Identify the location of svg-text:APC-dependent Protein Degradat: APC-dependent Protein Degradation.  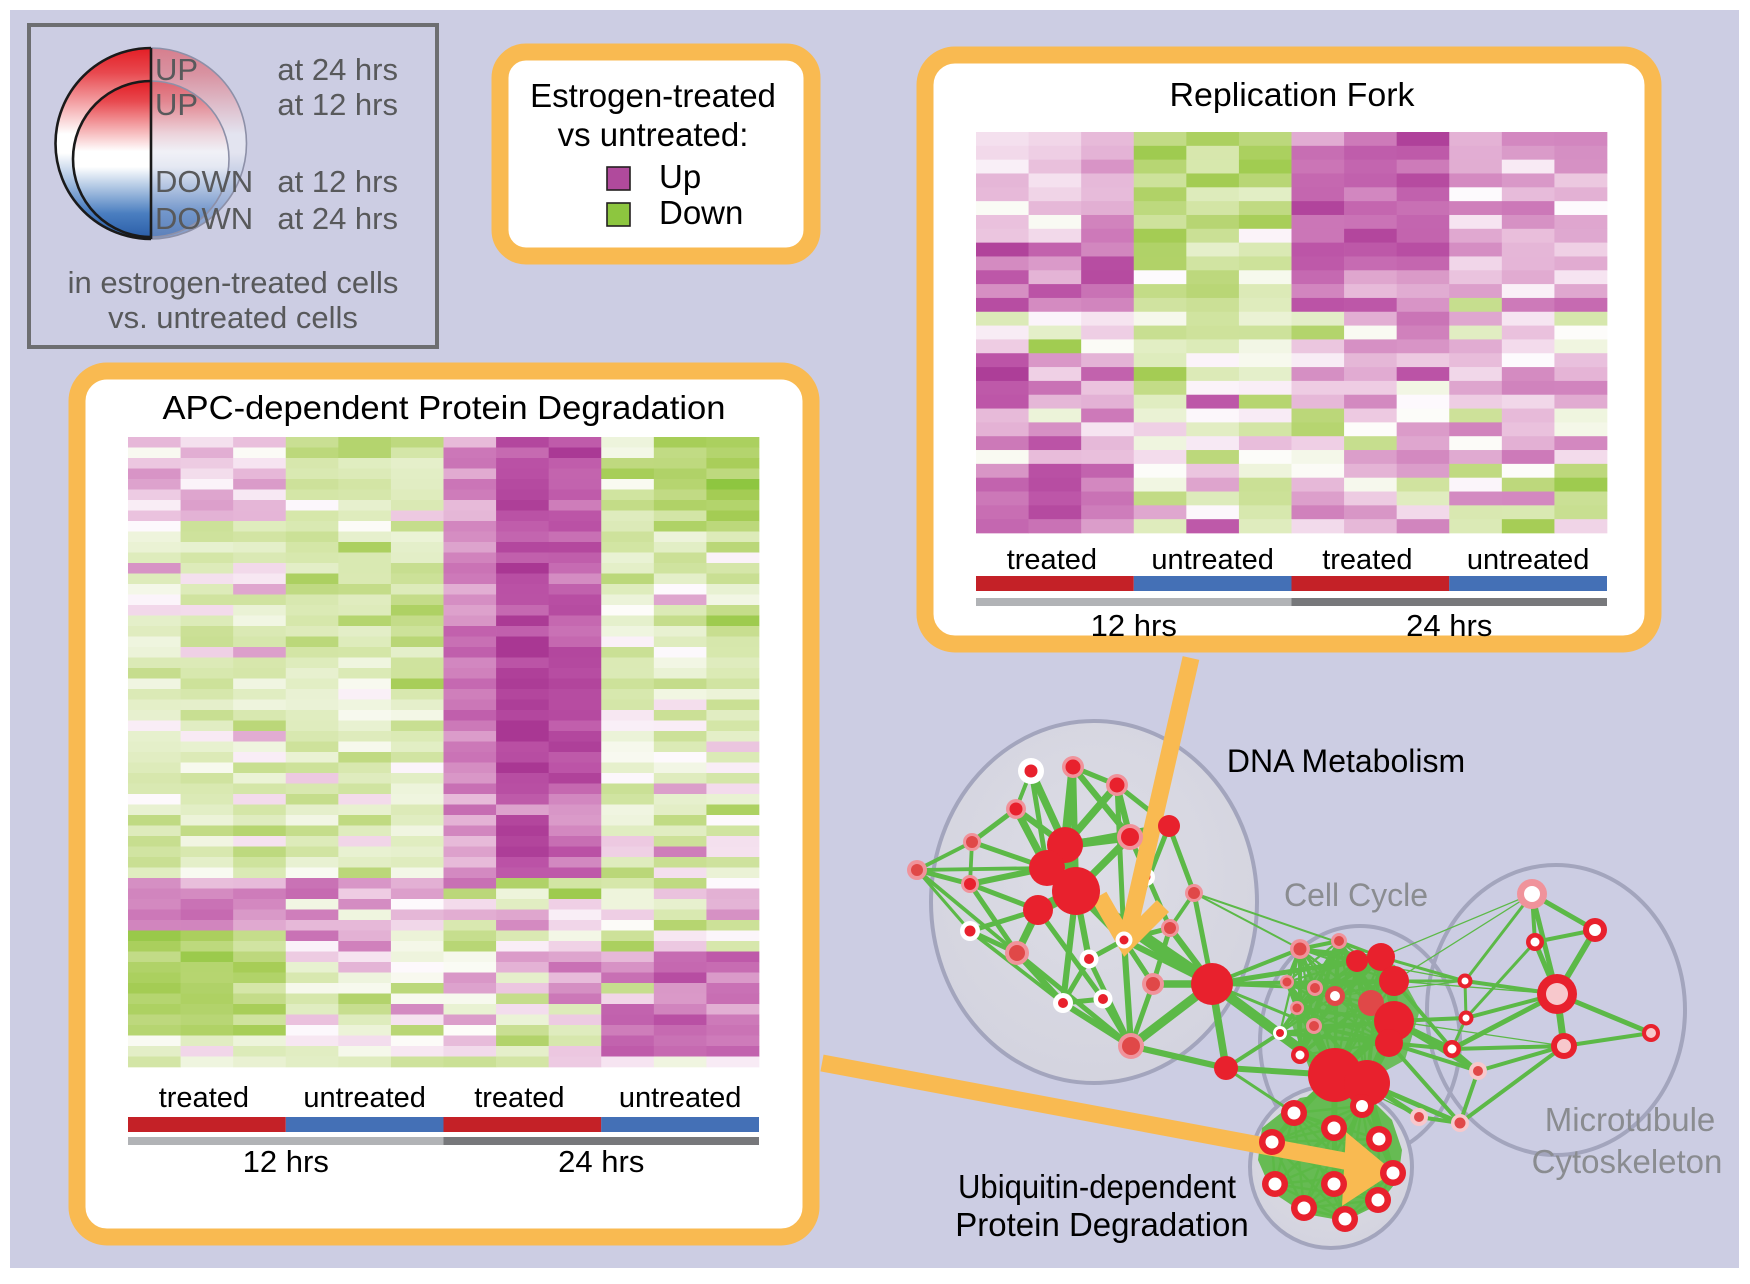
(444, 407).